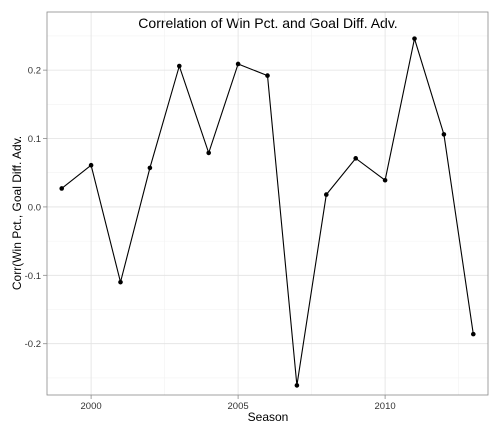  What do you see at coordinates (34, 139) in the screenshot?
I see `y-tick-label: 0.1` at bounding box center [34, 139].